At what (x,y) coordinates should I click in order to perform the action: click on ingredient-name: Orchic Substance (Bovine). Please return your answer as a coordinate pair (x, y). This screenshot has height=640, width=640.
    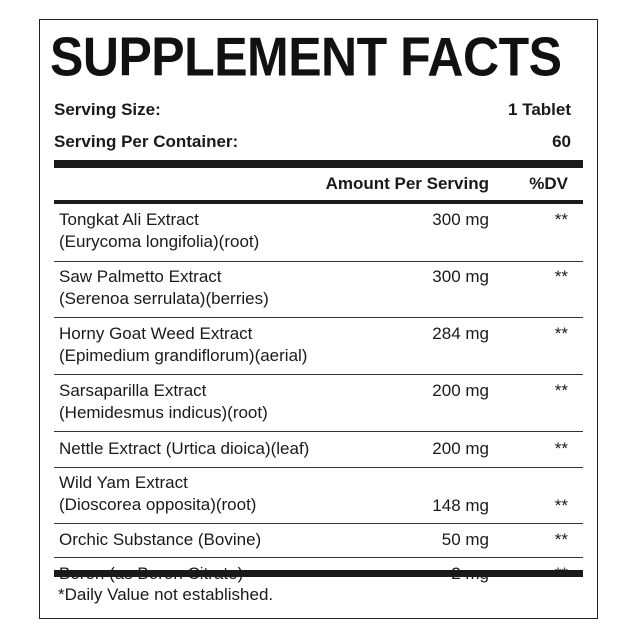
    Looking at the image, I should click on (224, 540).